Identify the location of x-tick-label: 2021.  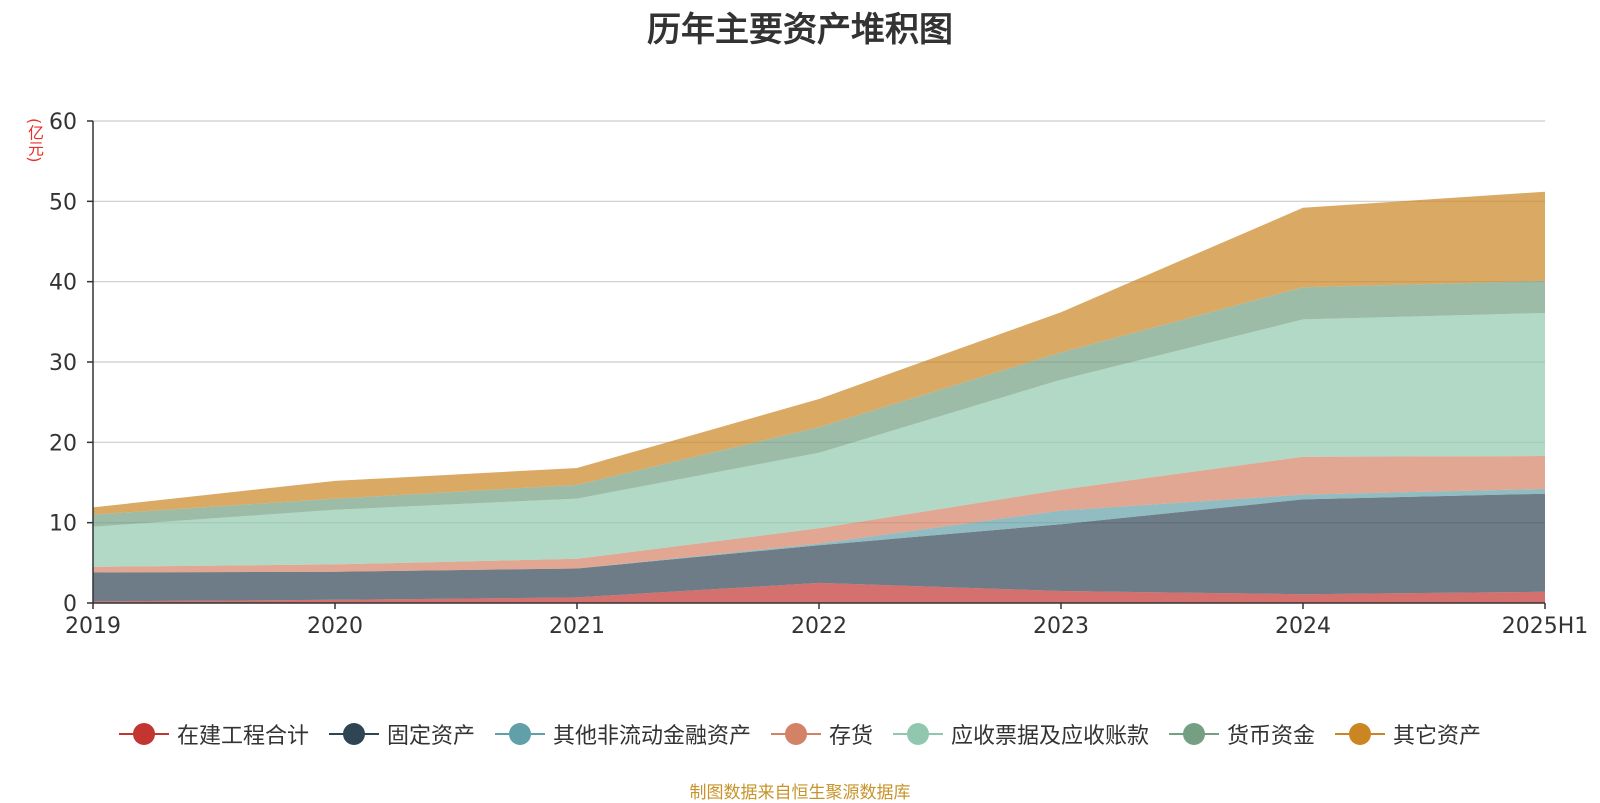
(577, 626).